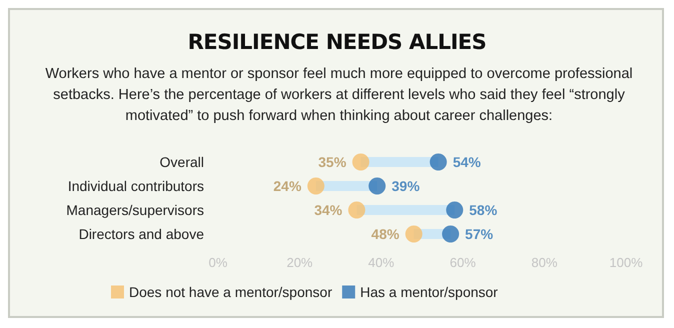 The width and height of the screenshot is (674, 328). I want to click on data-label: 39%, so click(406, 186).